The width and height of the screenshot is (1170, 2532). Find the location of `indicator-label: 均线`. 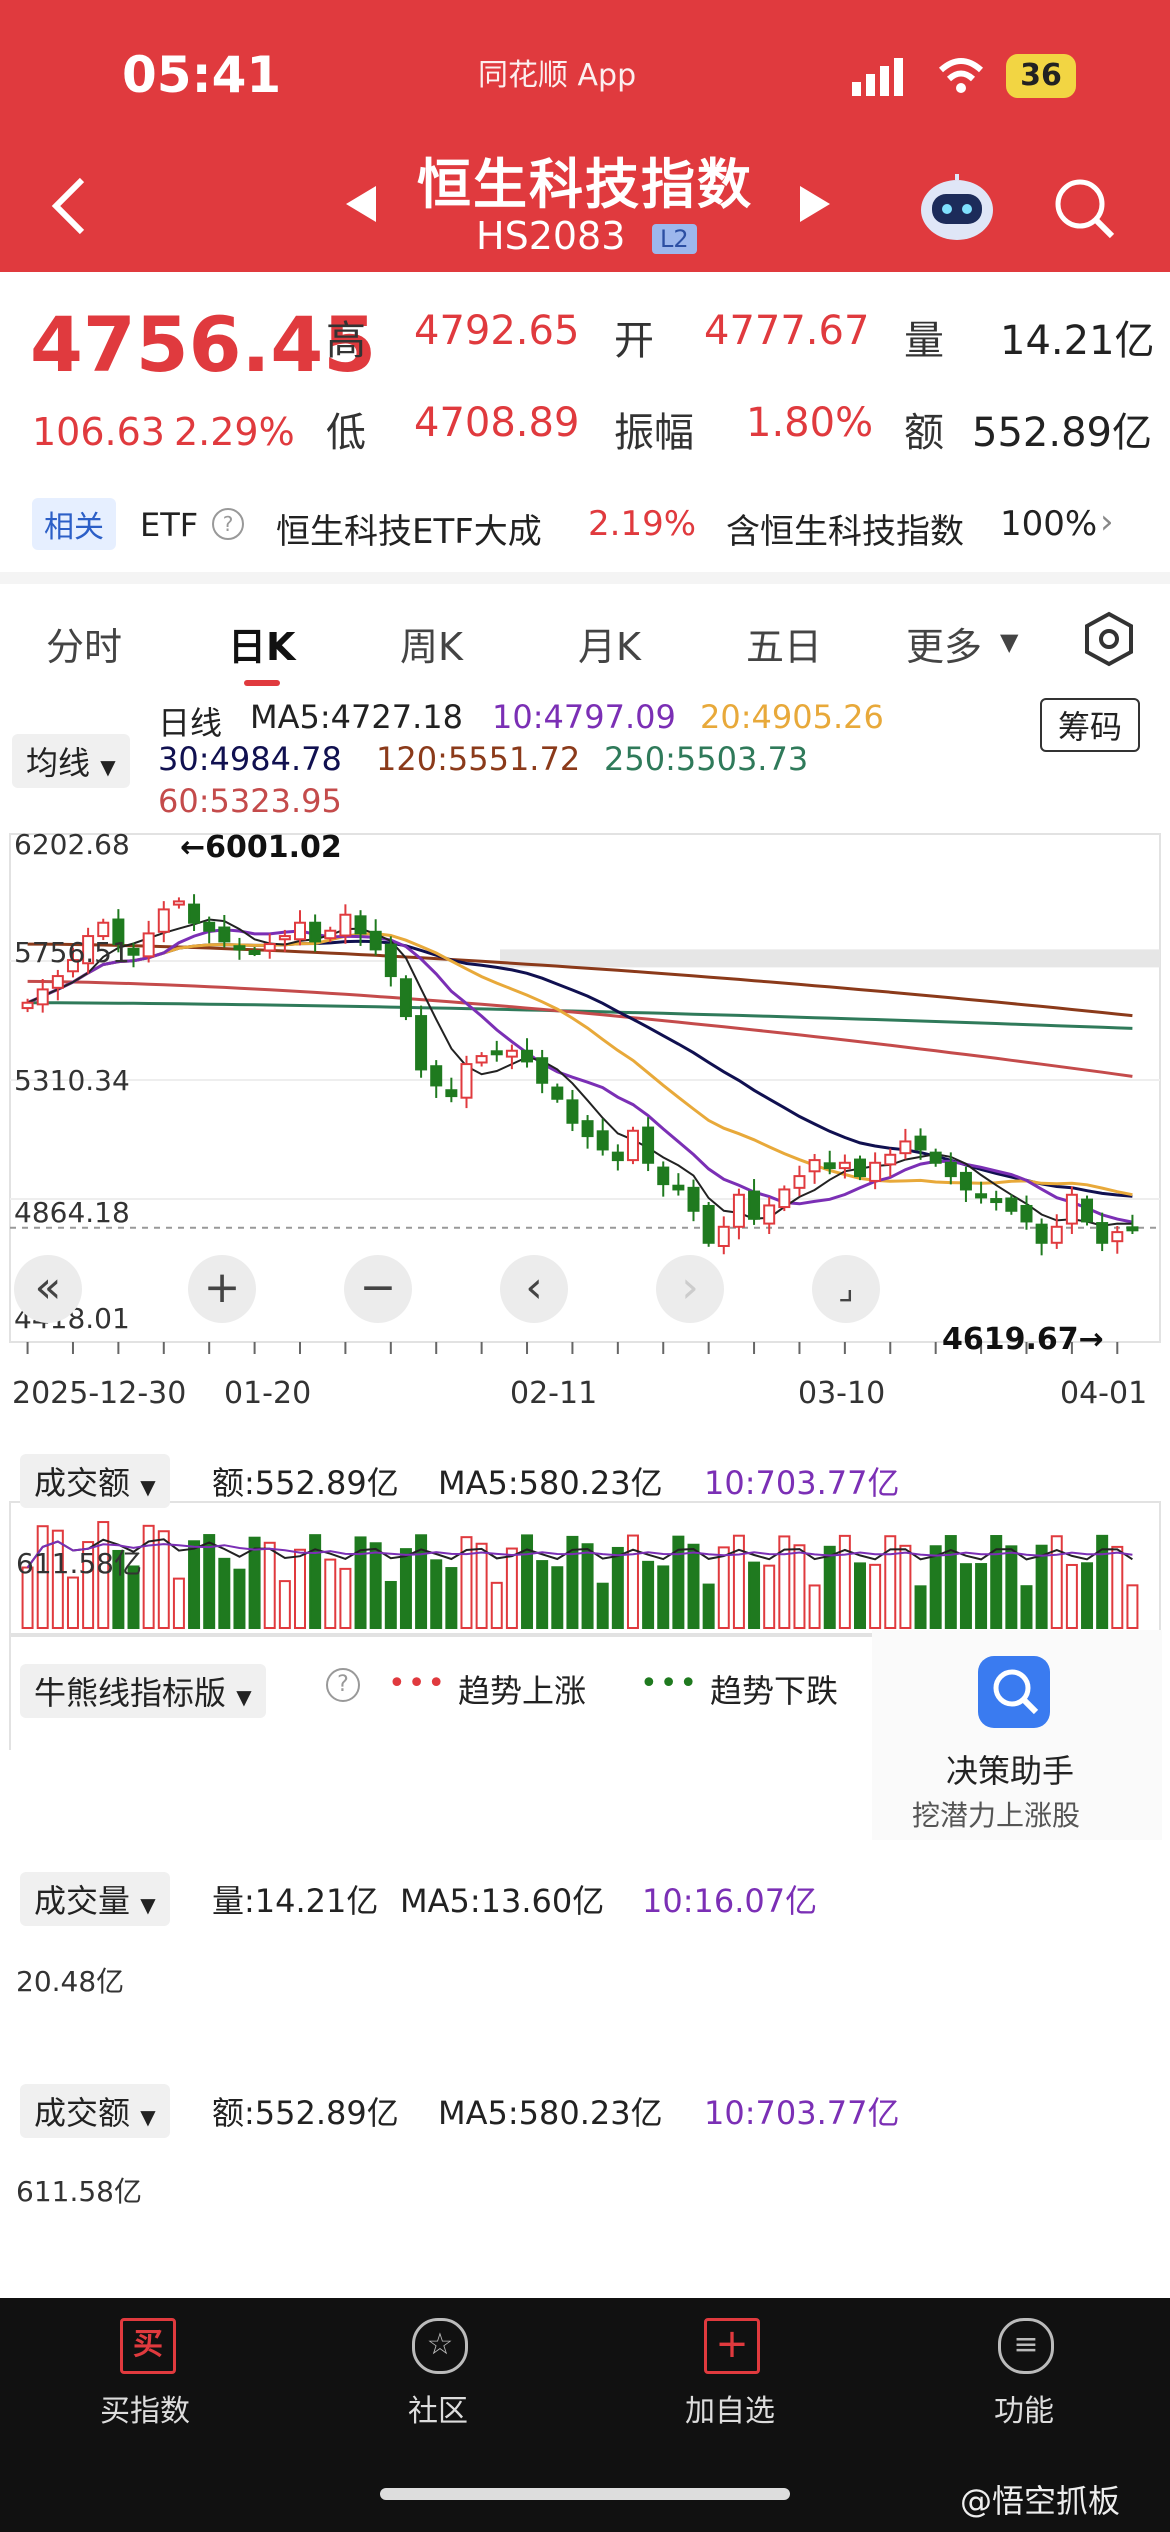

indicator-label: 均线 is located at coordinates (58, 763).